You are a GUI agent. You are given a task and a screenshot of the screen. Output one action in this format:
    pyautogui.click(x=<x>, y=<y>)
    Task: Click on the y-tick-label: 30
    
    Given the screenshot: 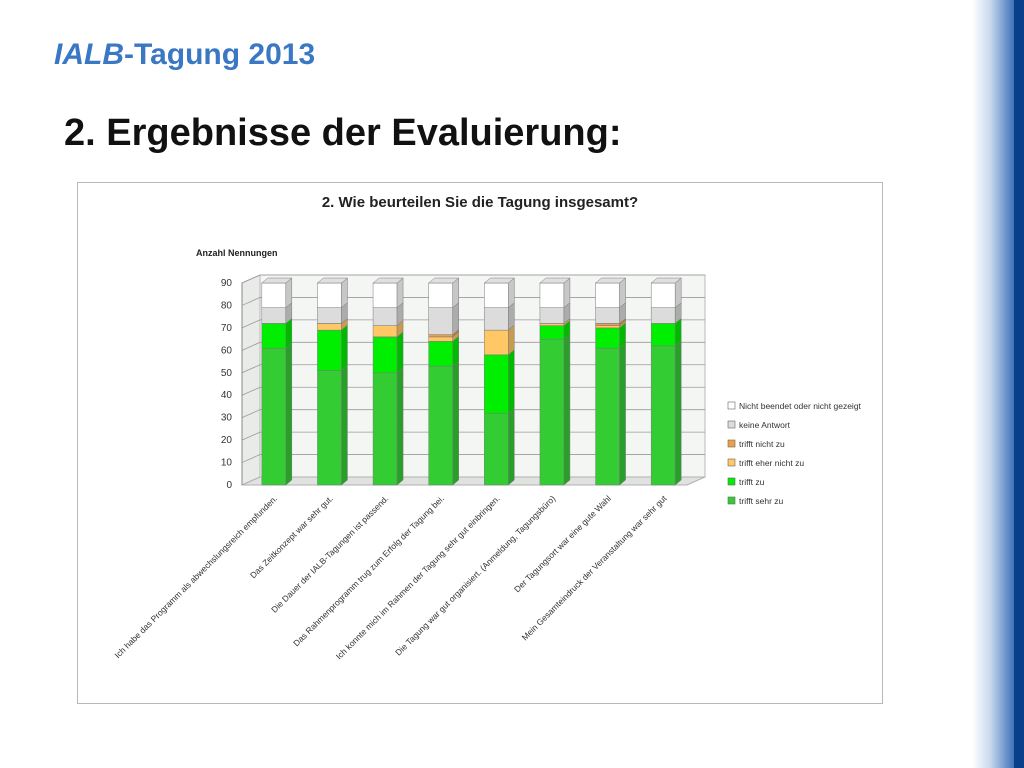 What is the action you would take?
    pyautogui.click(x=227, y=418)
    